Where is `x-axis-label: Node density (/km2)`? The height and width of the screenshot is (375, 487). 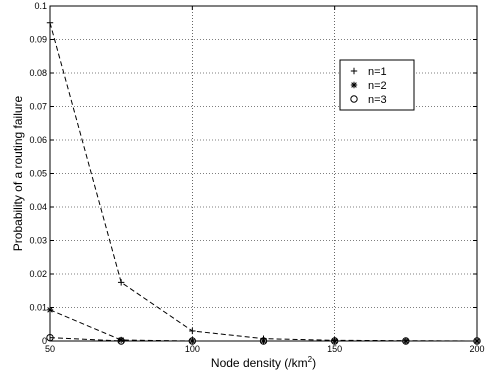 x-axis-label: Node density (/km2) is located at coordinates (263, 362).